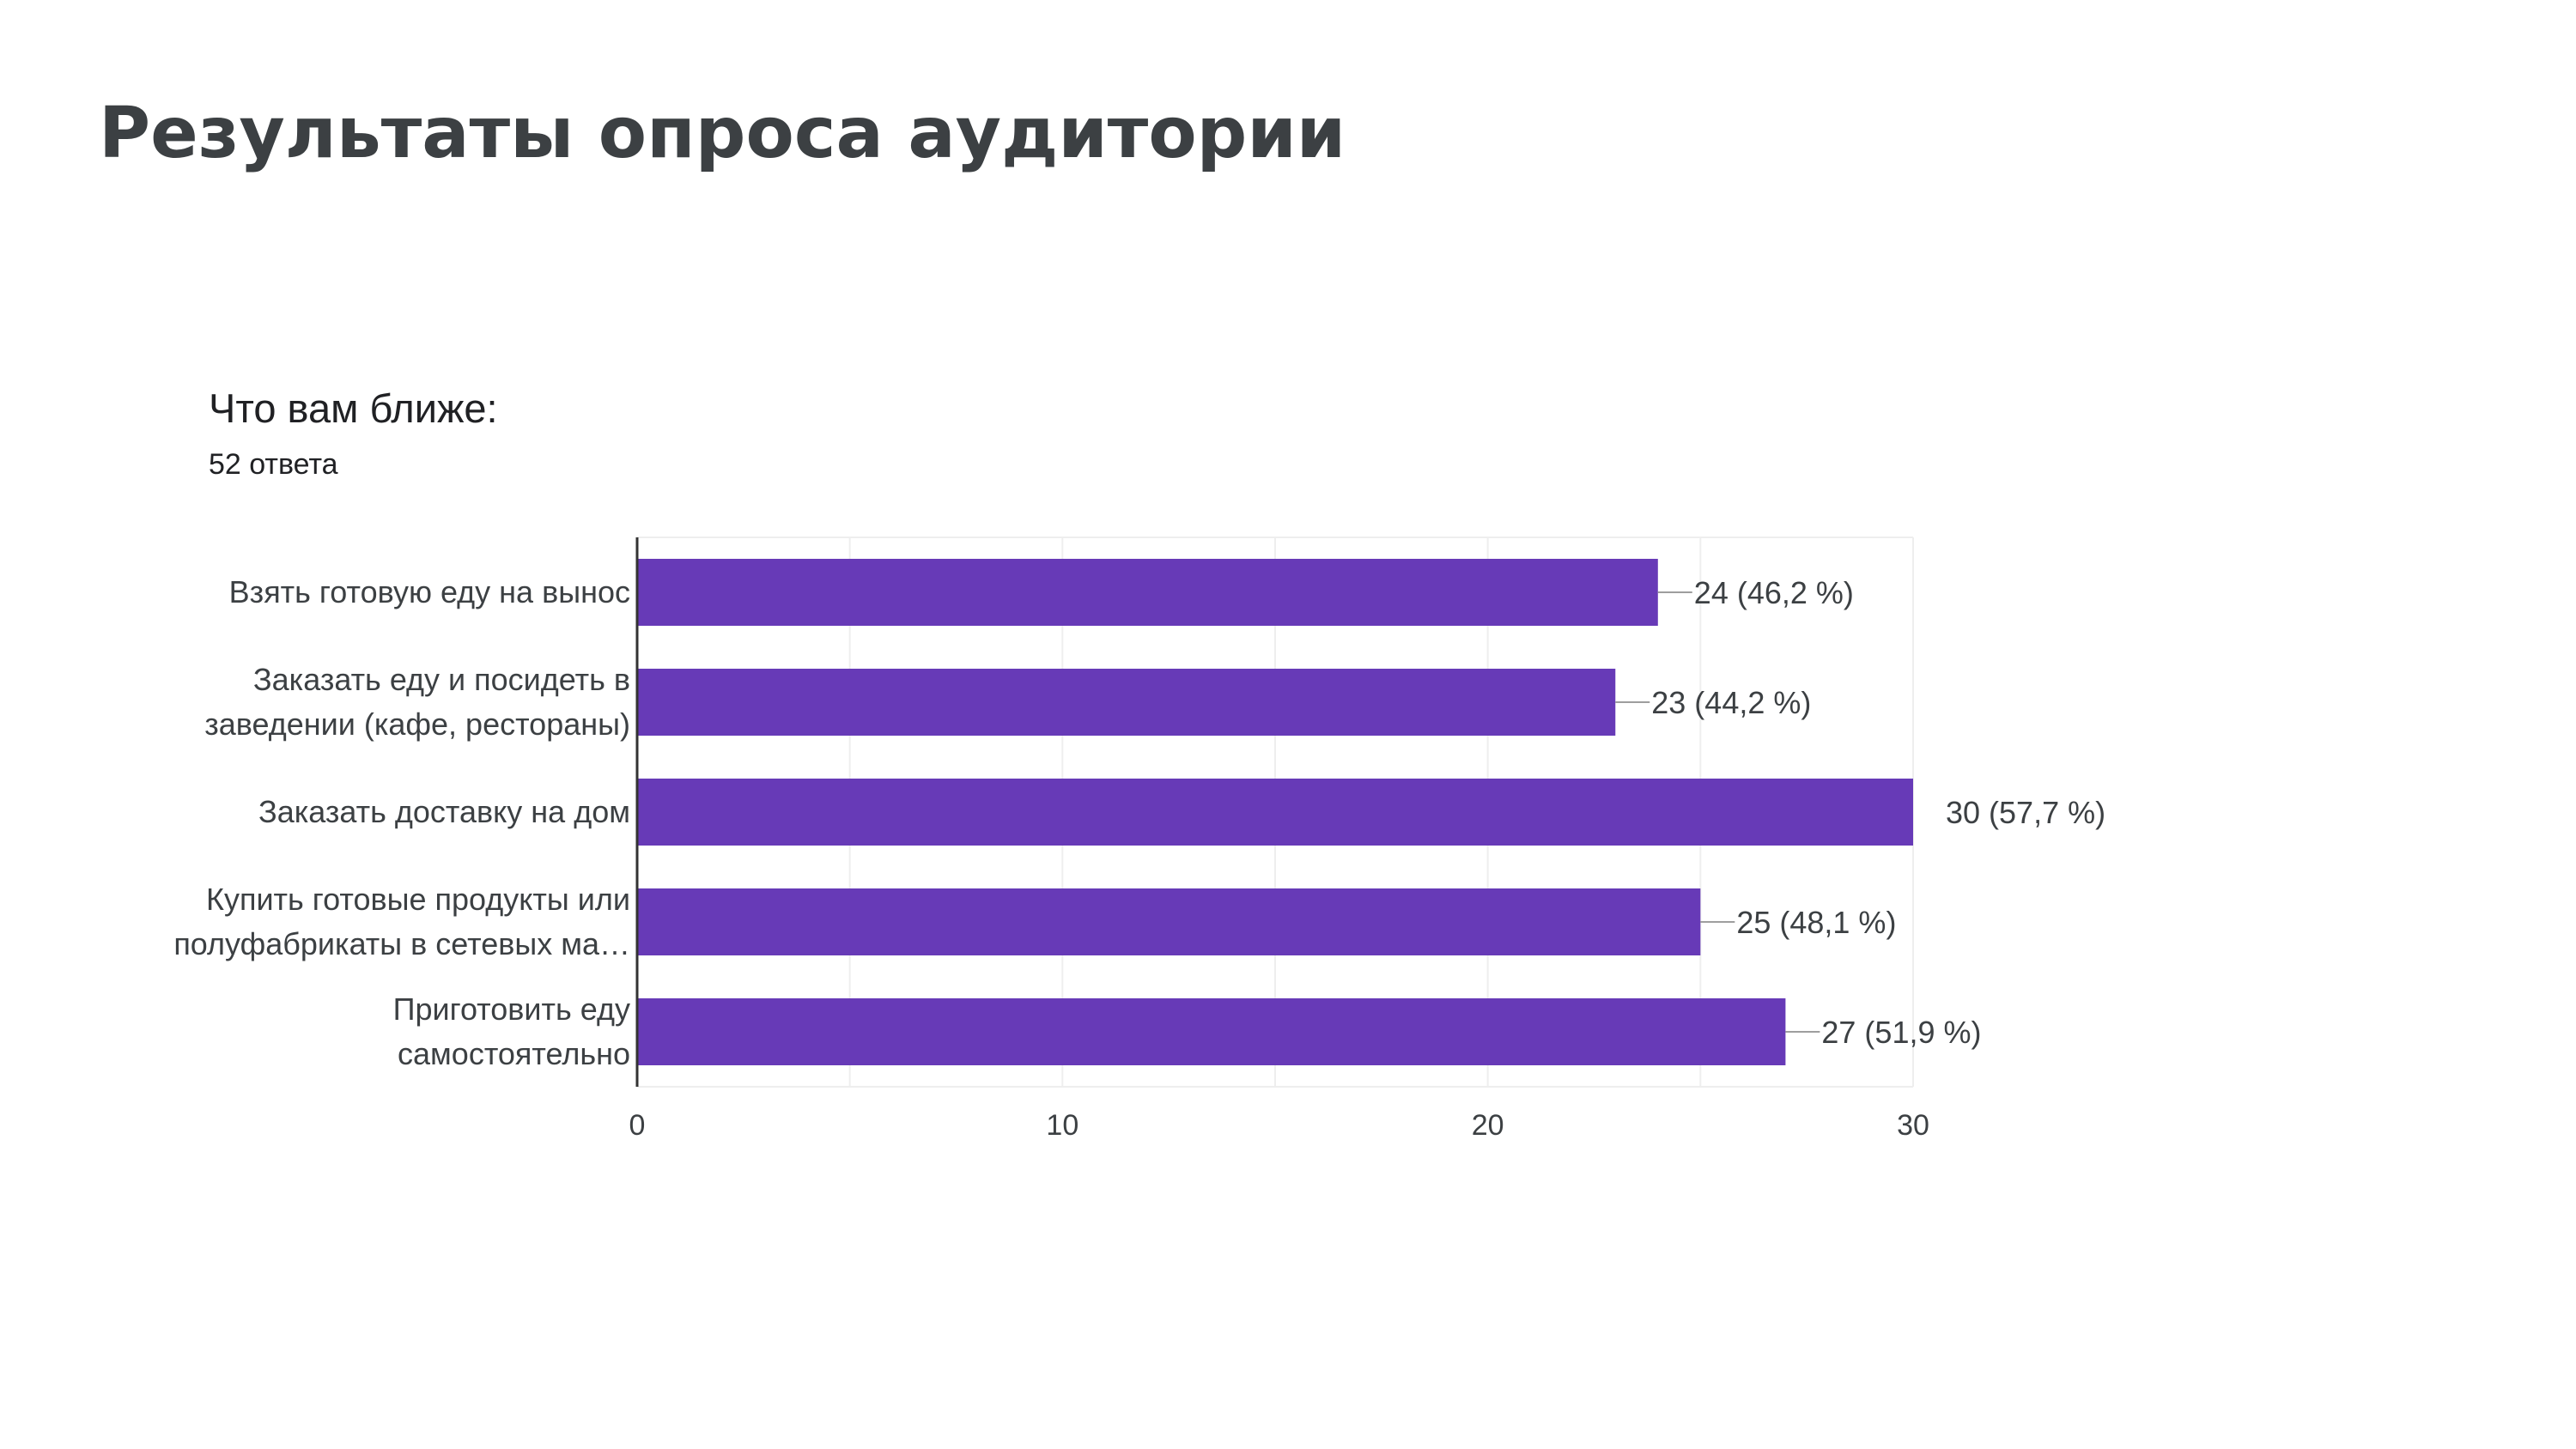 The width and height of the screenshot is (2576, 1449). What do you see at coordinates (417, 724) in the screenshot?
I see `category-label: заведении (кафе, рестораны)` at bounding box center [417, 724].